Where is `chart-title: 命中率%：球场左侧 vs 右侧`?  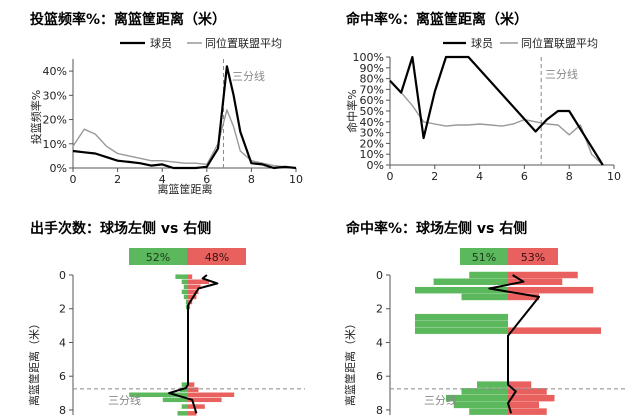
chart-title: 命中率%：球场左侧 vs 右侧 is located at coordinates (436, 228).